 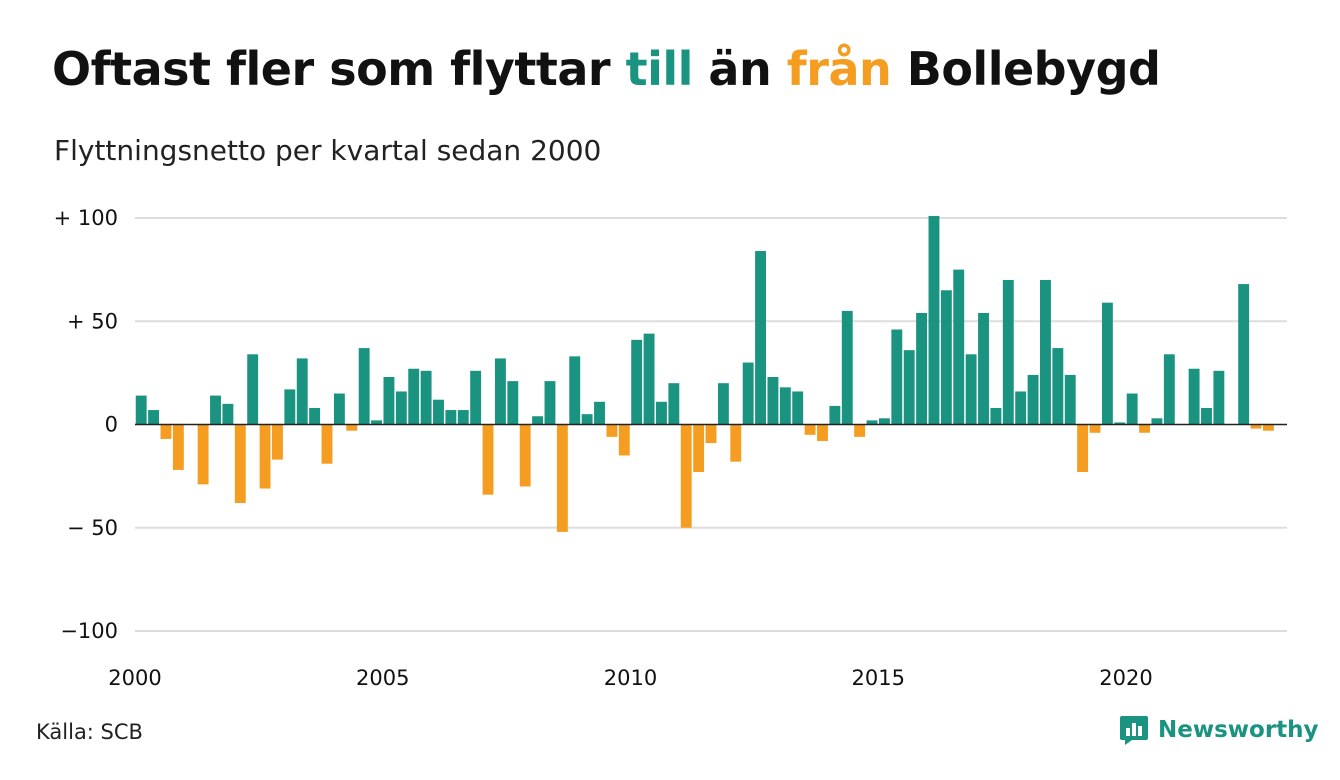 I want to click on y-tick-label: − 50, so click(x=92, y=528).